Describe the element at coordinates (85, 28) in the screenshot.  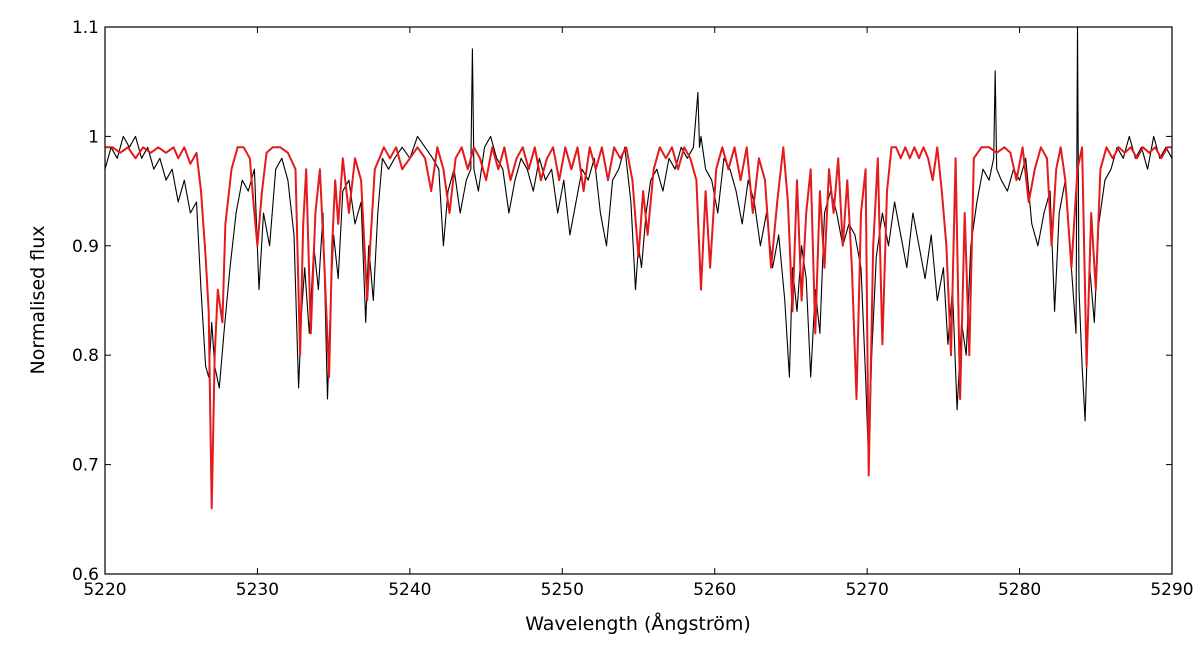
I see `y-tick-label: 1.1` at that location.